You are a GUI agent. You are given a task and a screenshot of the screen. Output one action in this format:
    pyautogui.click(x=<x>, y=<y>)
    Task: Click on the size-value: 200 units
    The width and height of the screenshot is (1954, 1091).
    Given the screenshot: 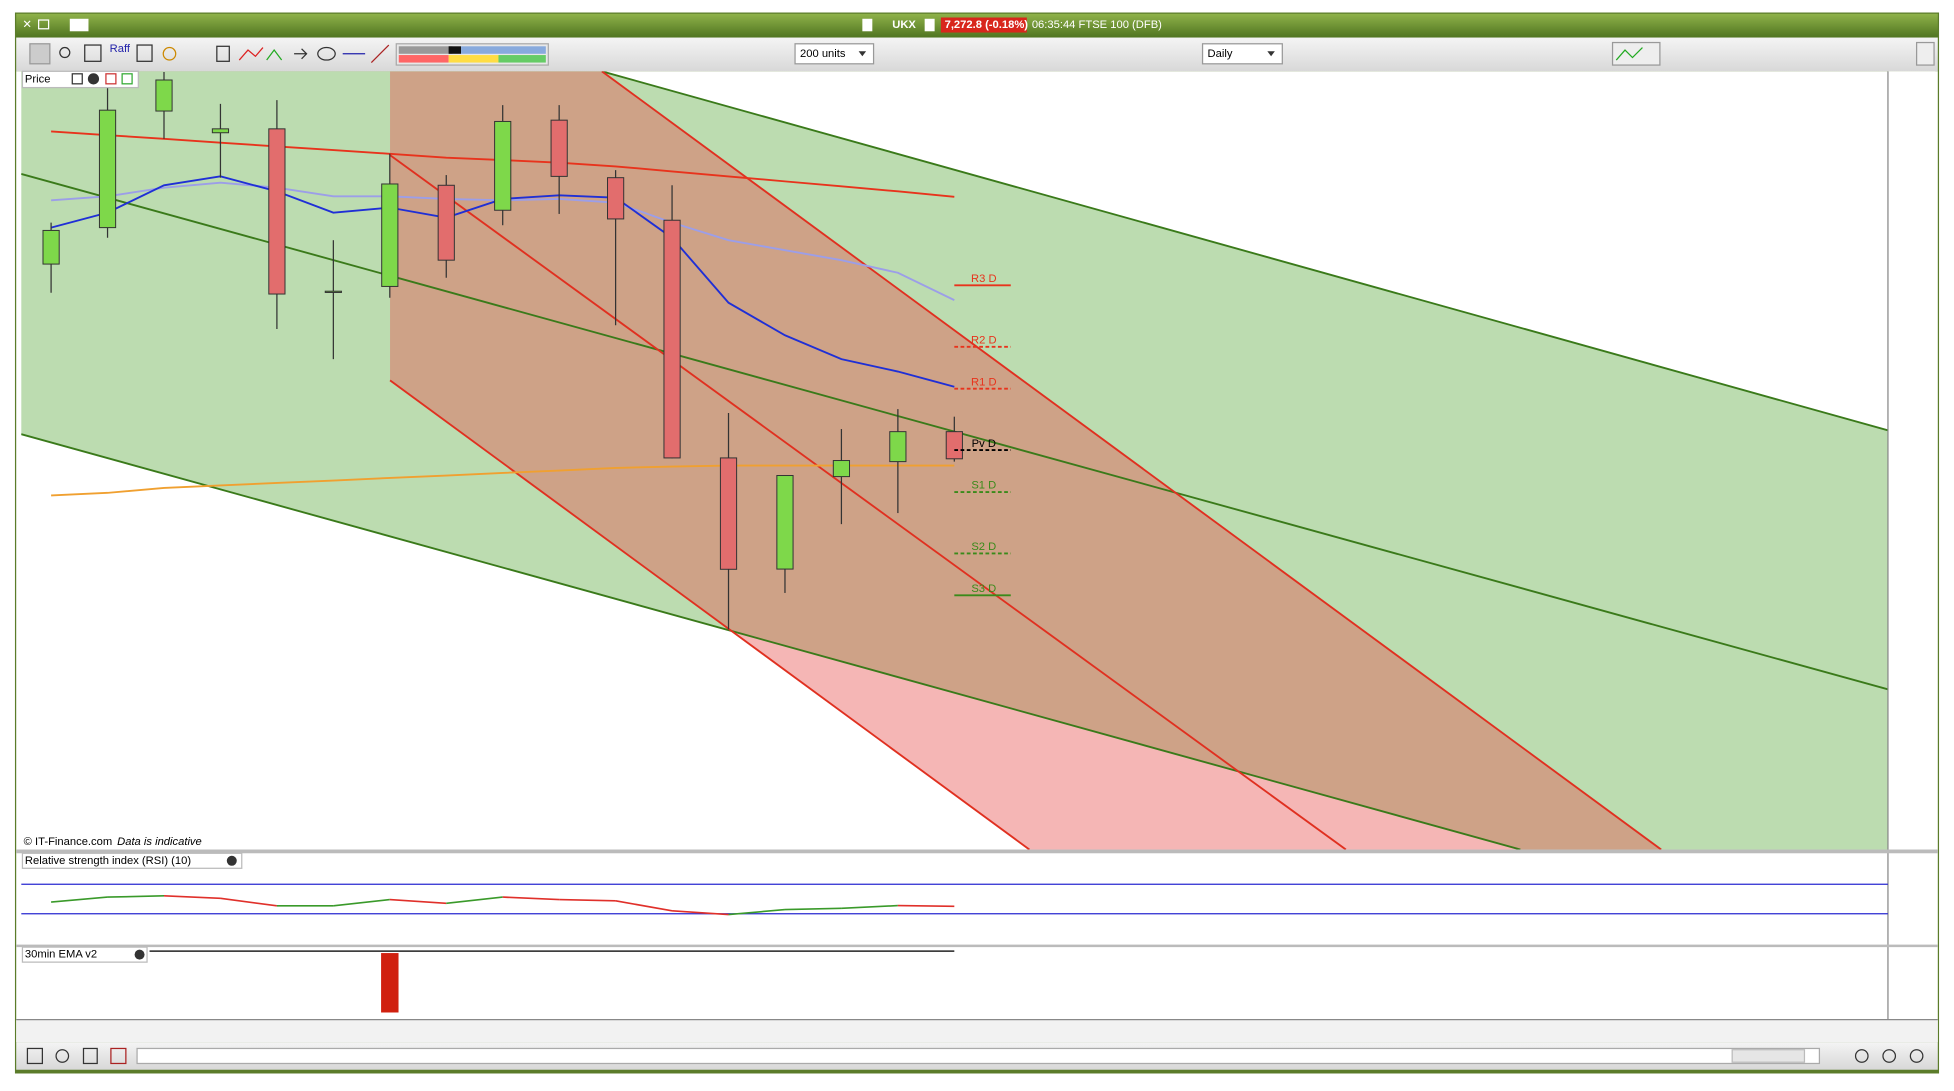 What is the action you would take?
    pyautogui.click(x=823, y=54)
    